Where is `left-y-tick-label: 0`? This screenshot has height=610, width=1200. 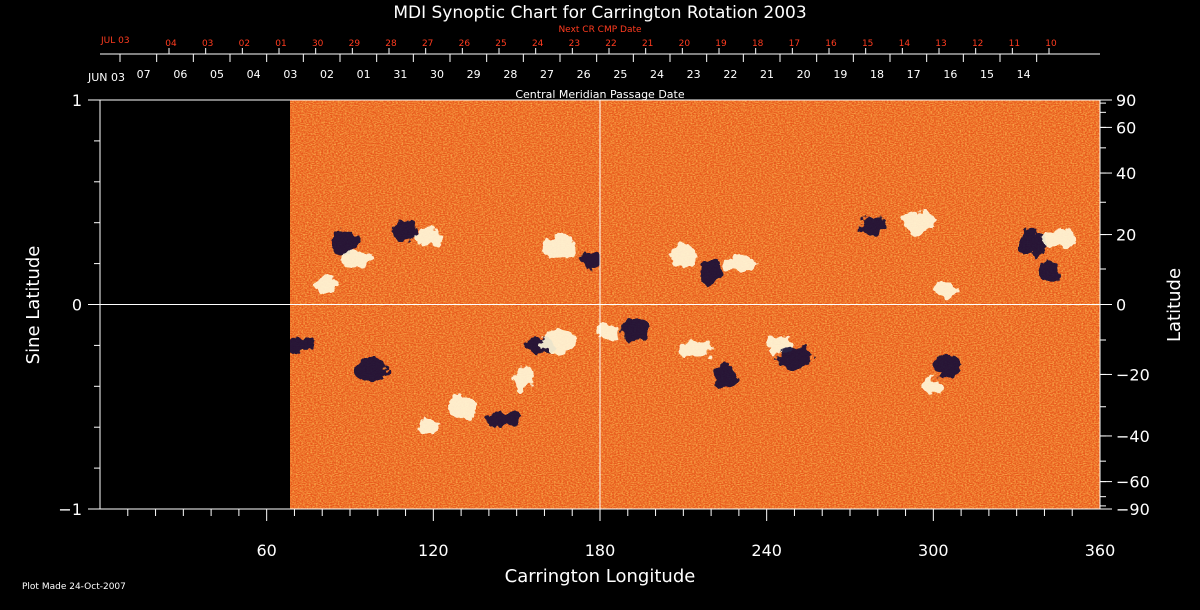 left-y-tick-label: 0 is located at coordinates (77, 305).